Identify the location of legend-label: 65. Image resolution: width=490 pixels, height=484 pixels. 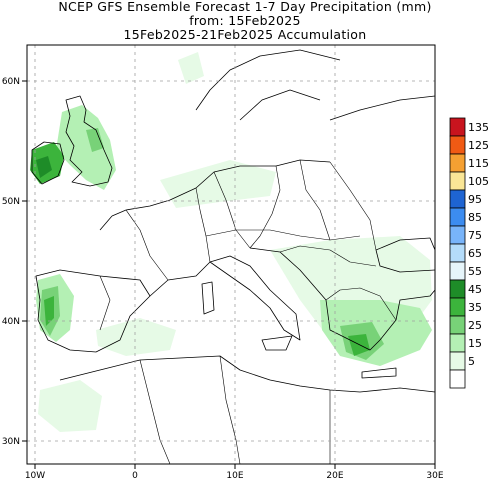
(475, 253).